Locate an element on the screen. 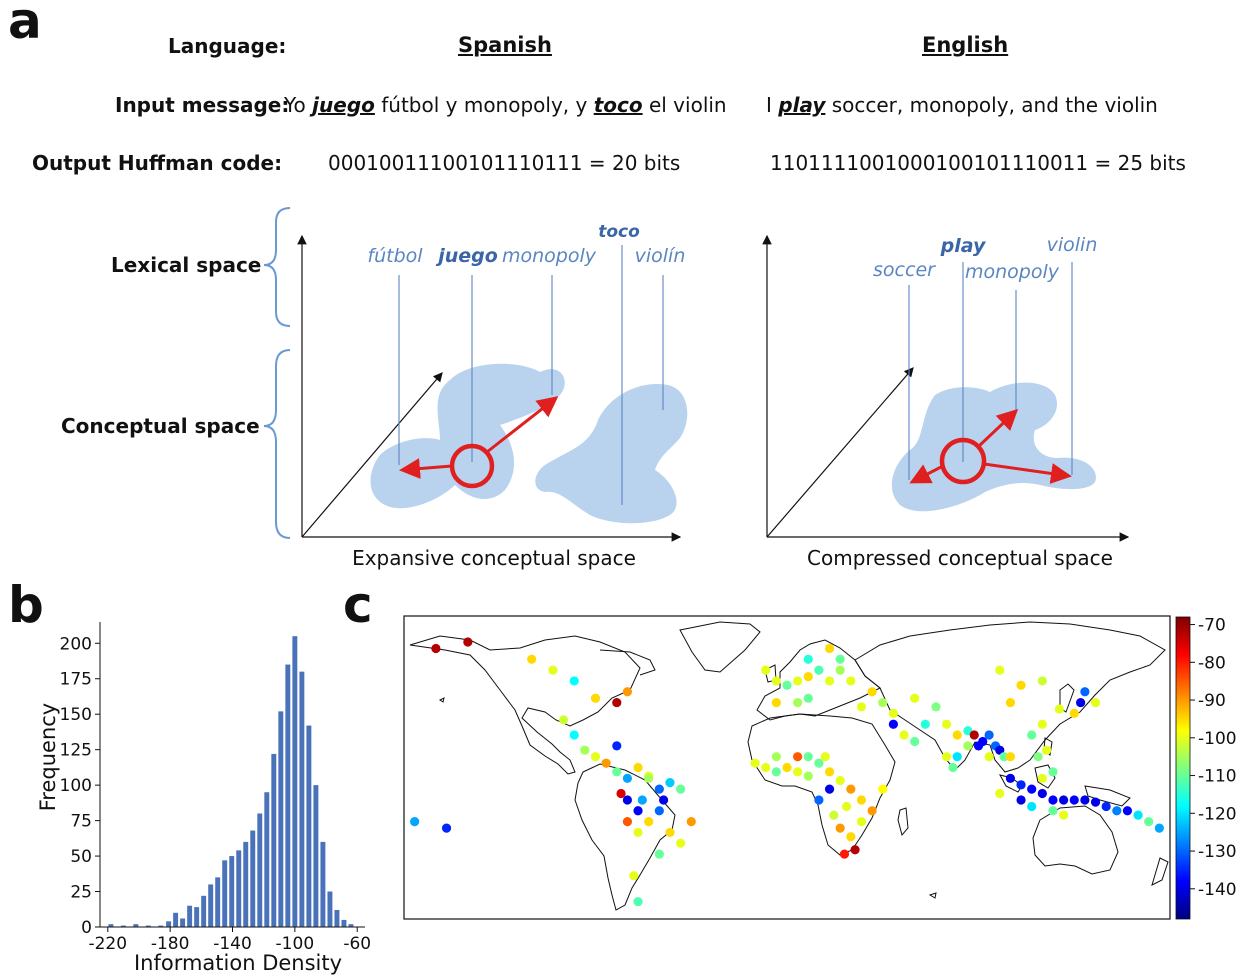  spanish-arrows is located at coordinates (479, 442).